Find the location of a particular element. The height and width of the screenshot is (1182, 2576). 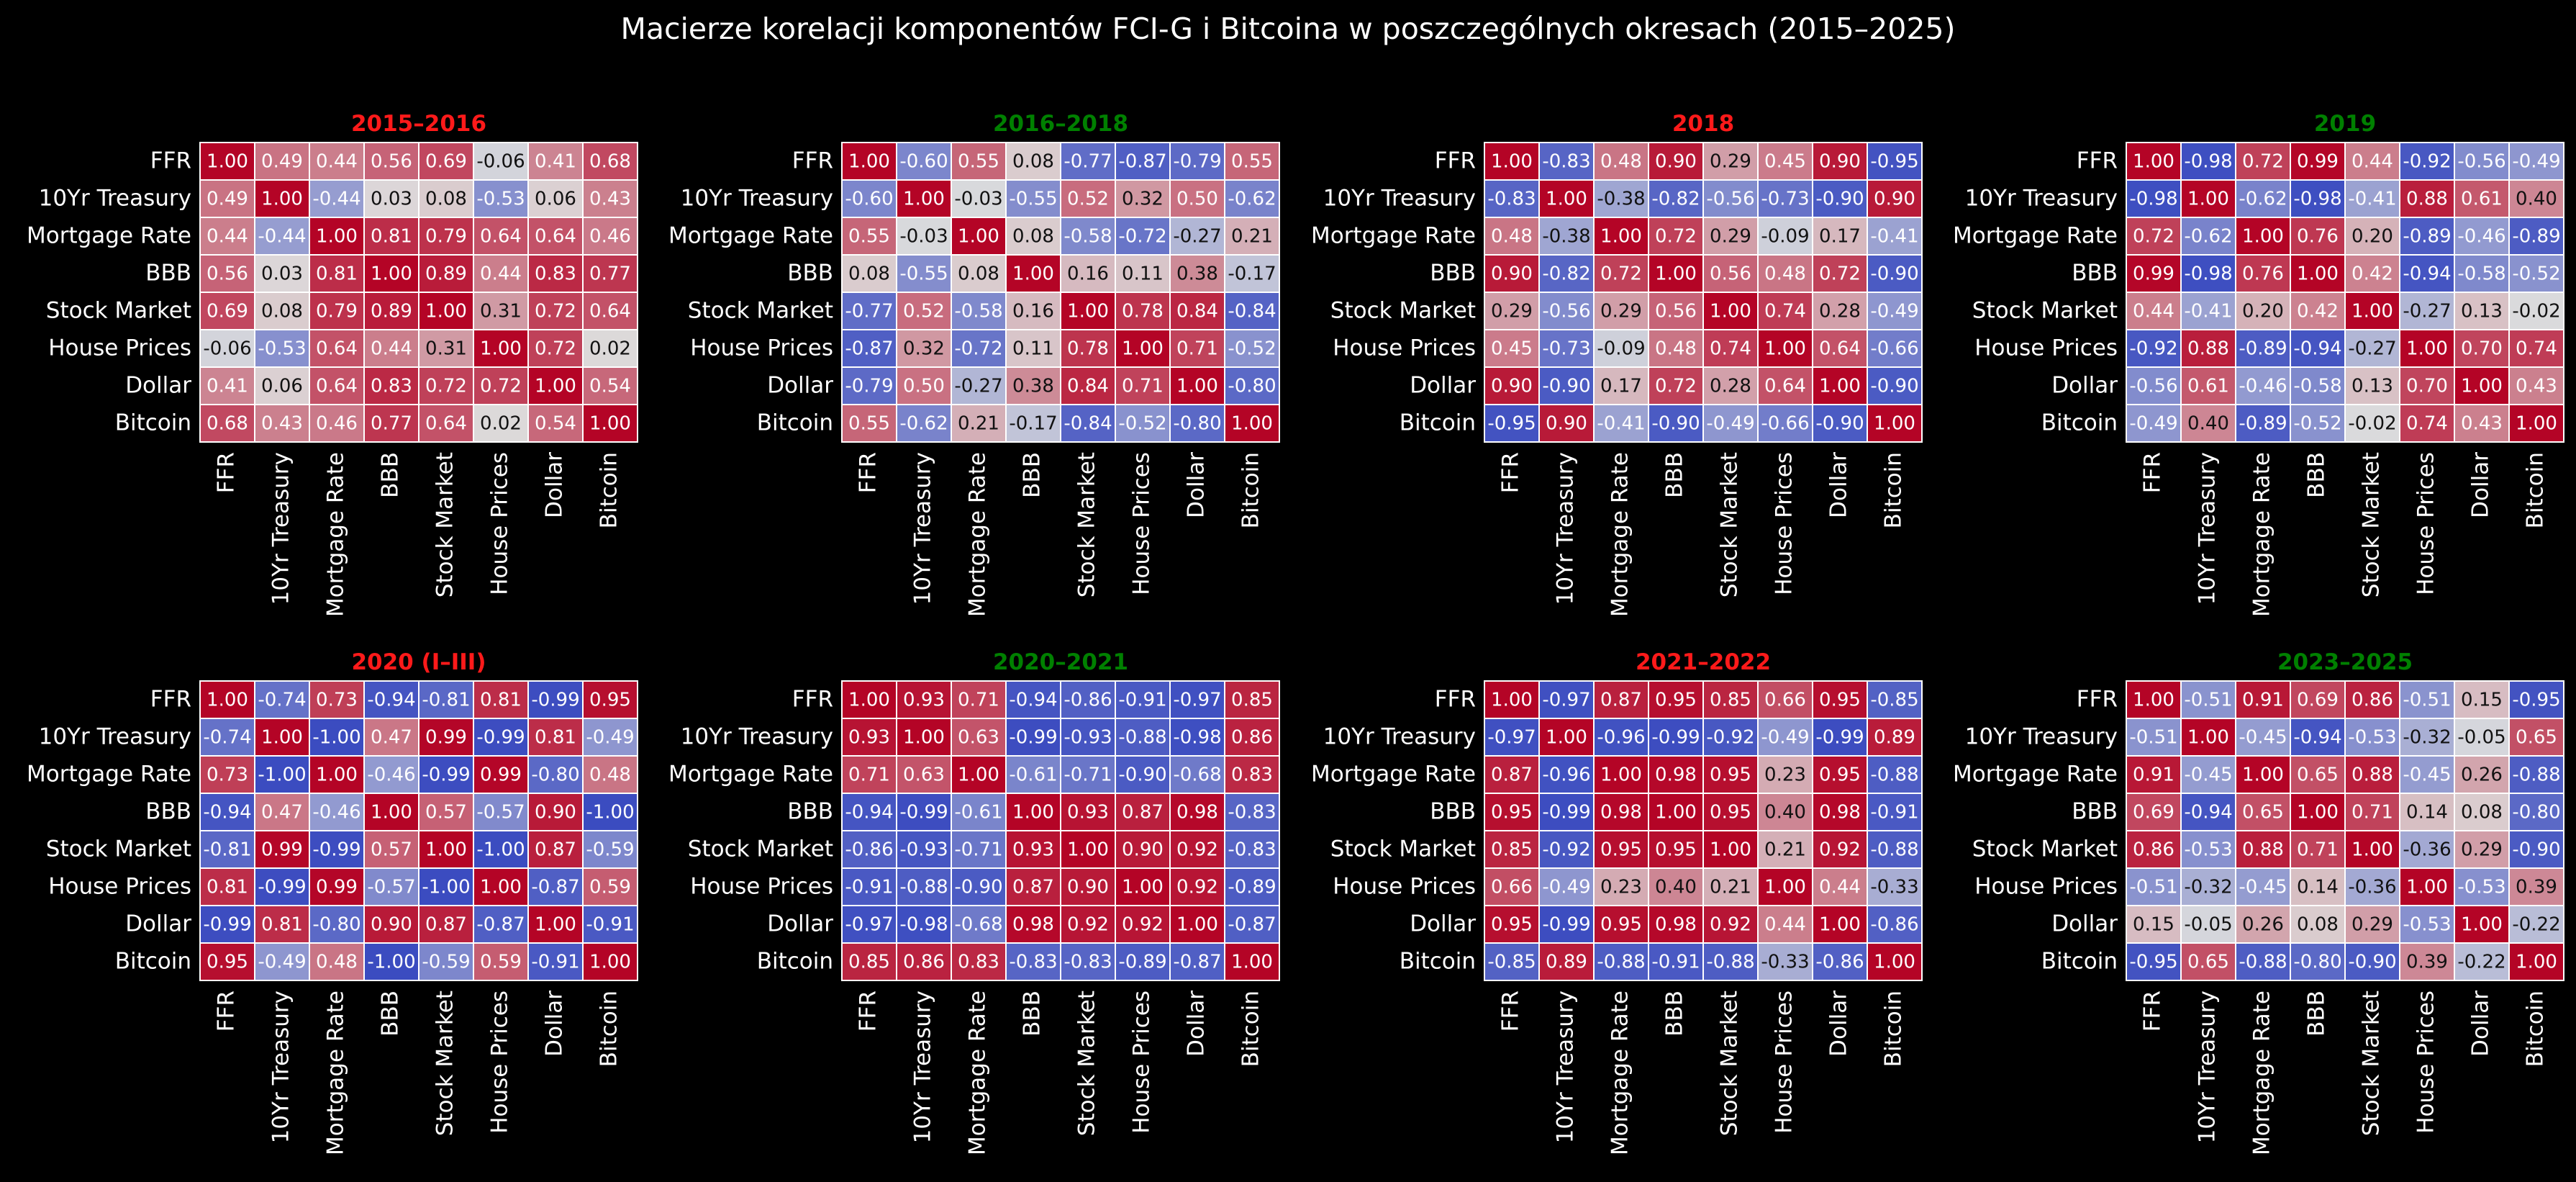

cell-label: 0.64 is located at coordinates (337, 349).